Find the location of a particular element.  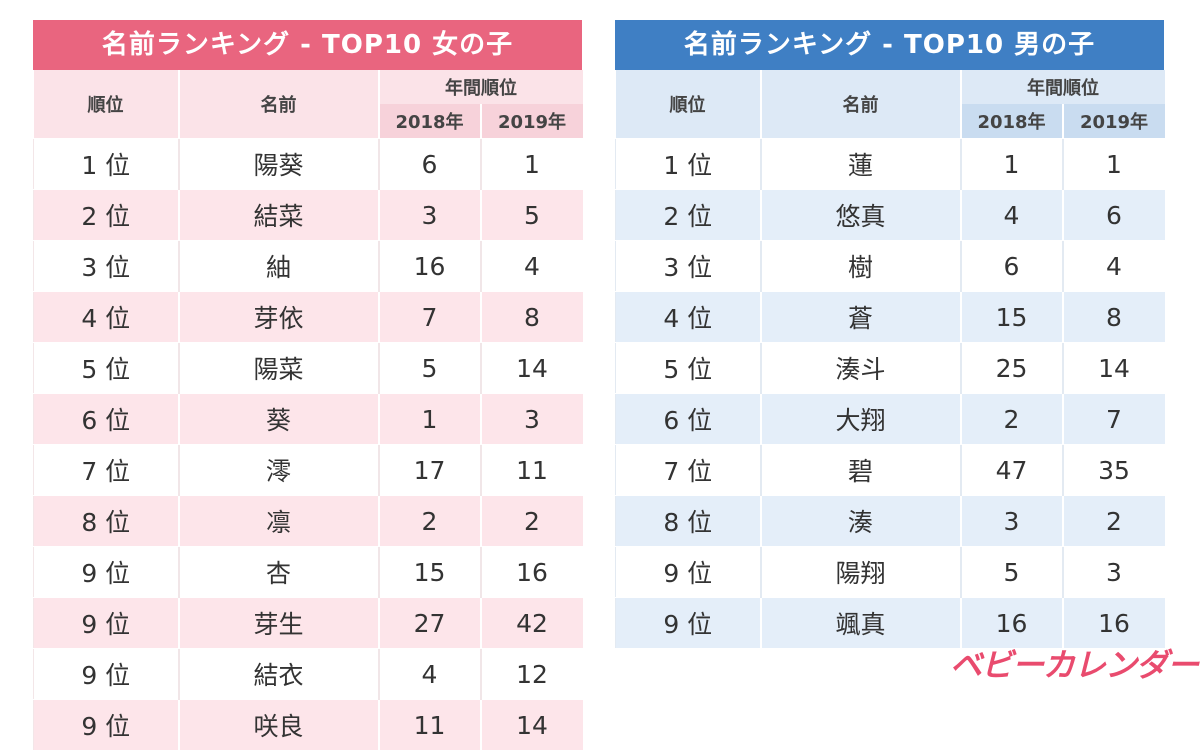

girls-ranking-row: 9 位杏 15 16 is located at coordinates (308, 572).